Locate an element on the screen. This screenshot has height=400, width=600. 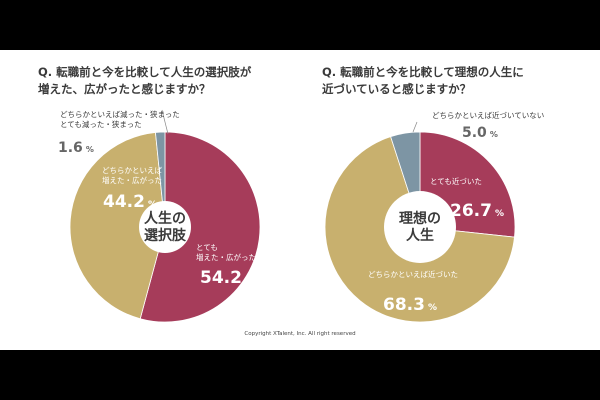
chart-2-question: Q. 転職前と今を比較して理想の人生に 近づいていると感じますか？ is located at coordinates (423, 81).